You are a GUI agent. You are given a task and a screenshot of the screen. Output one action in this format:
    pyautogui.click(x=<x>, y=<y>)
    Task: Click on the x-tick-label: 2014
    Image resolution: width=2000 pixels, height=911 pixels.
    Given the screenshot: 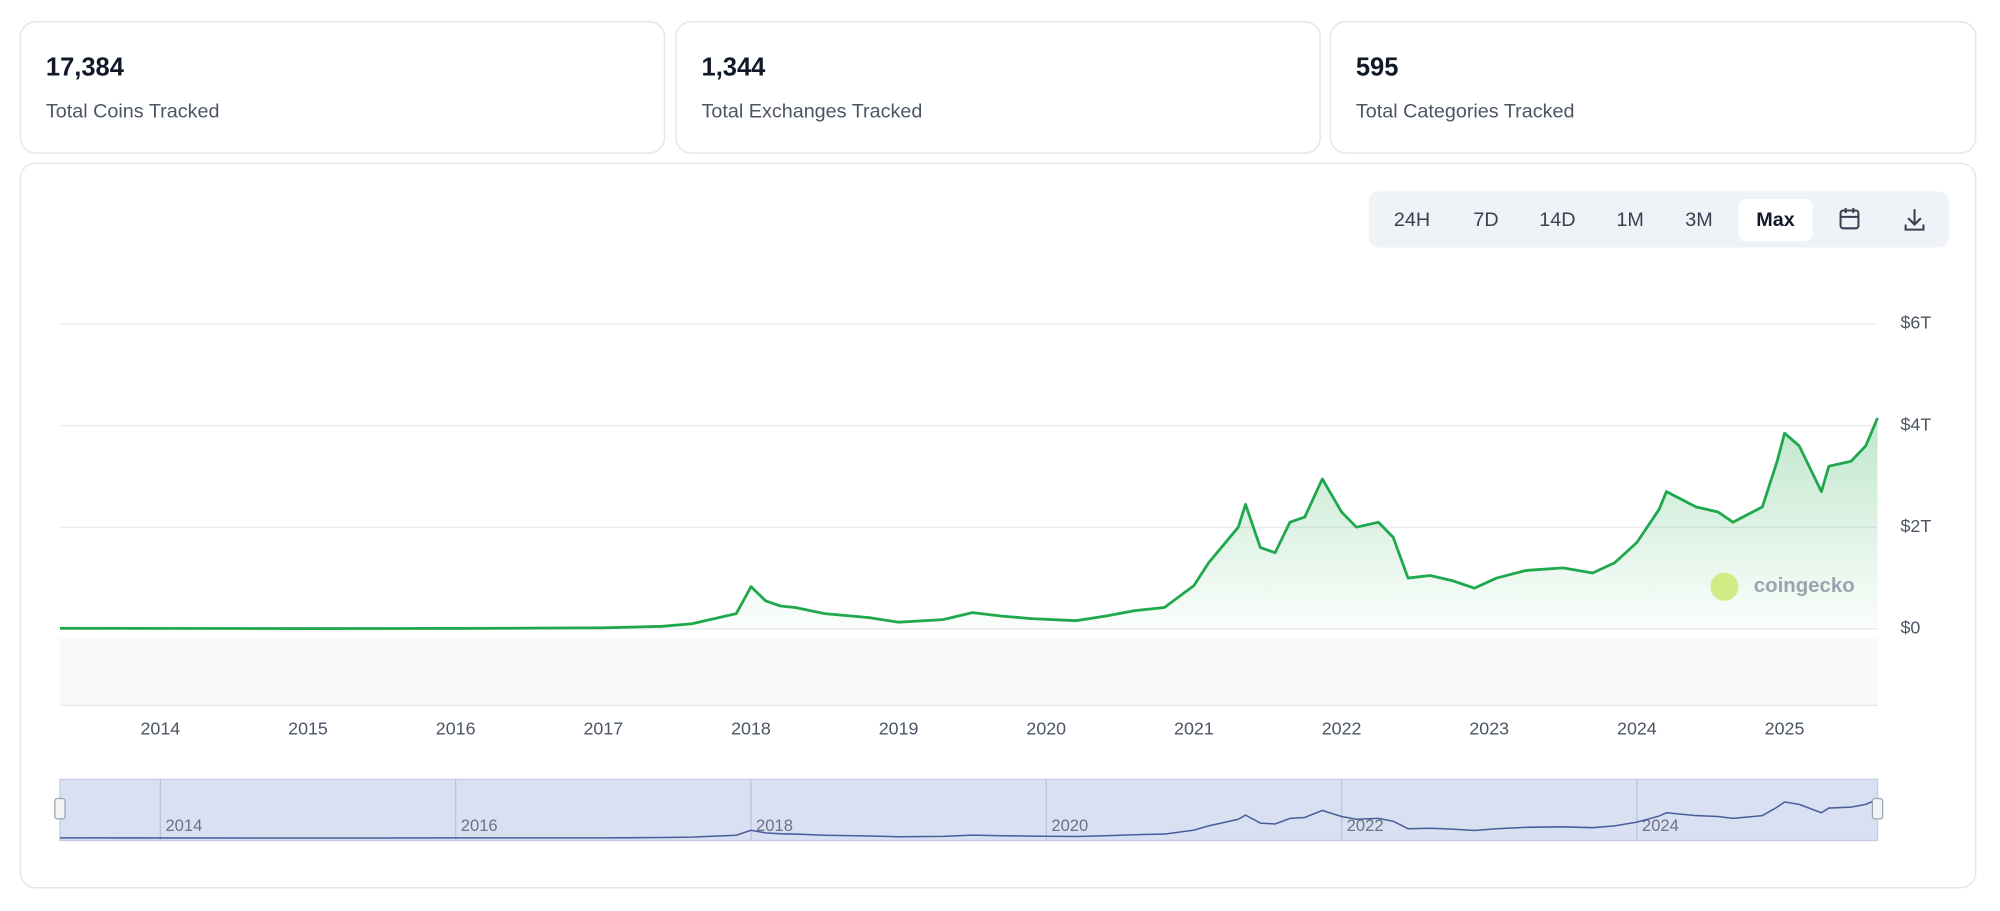 What is the action you would take?
    pyautogui.click(x=161, y=728)
    